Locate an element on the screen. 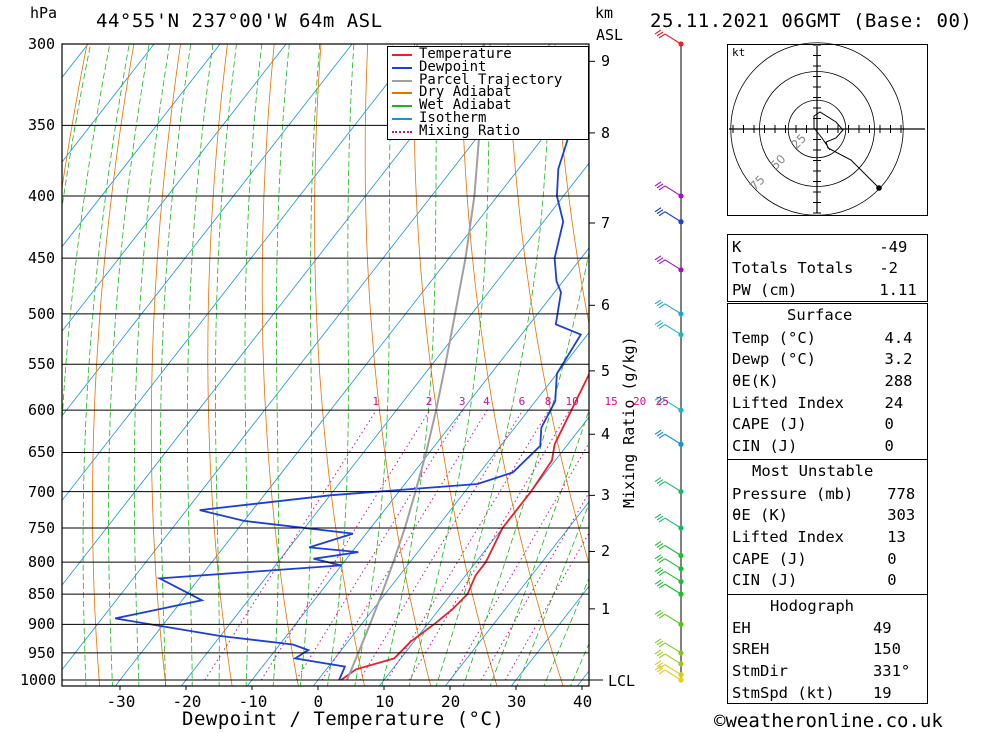  pressure-tick-label: 700 is located at coordinates (42, 491).